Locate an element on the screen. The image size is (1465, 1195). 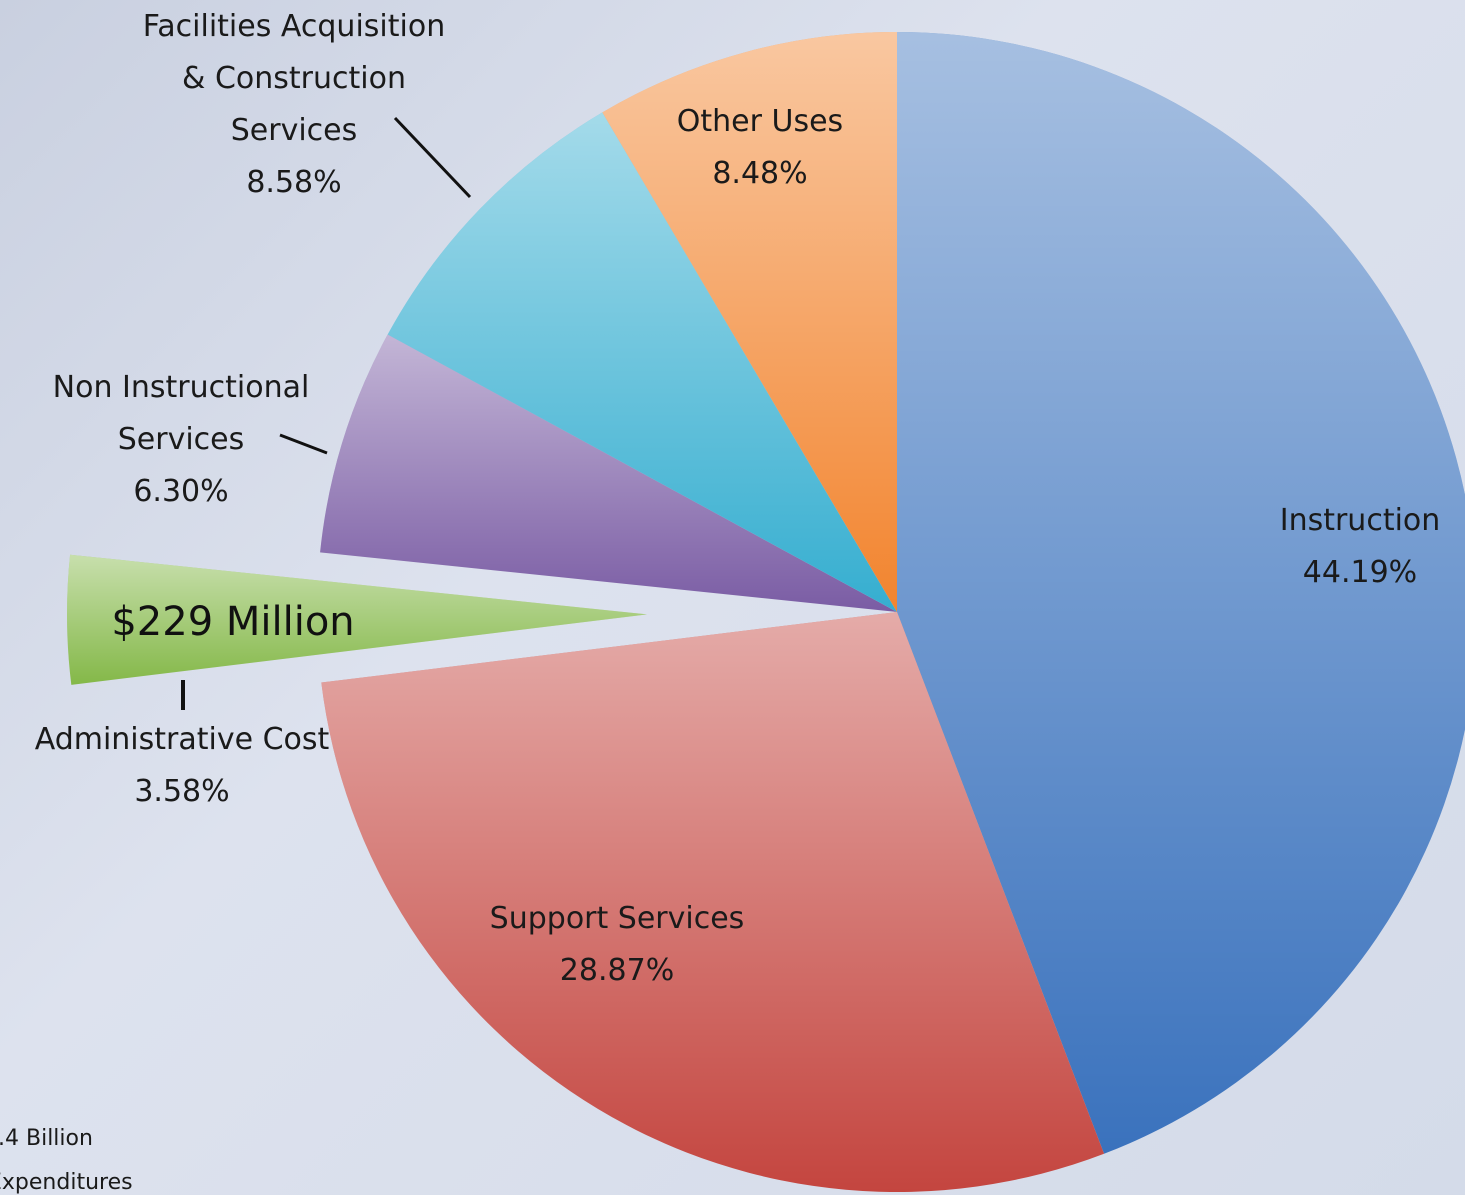
value-label: 28.87% is located at coordinates (617, 970).